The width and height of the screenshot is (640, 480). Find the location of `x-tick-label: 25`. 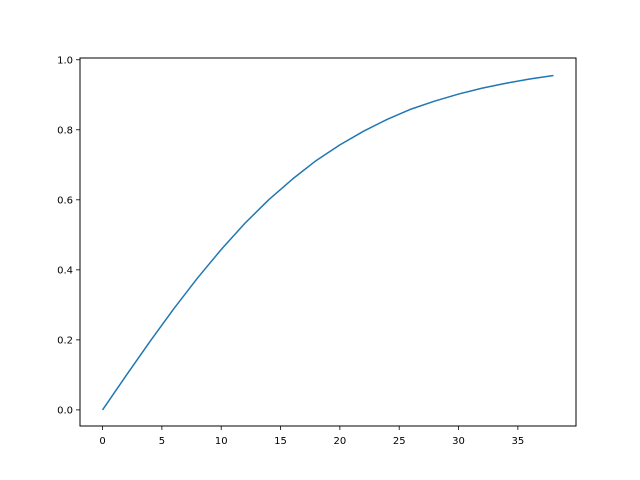

x-tick-label: 25 is located at coordinates (399, 441).